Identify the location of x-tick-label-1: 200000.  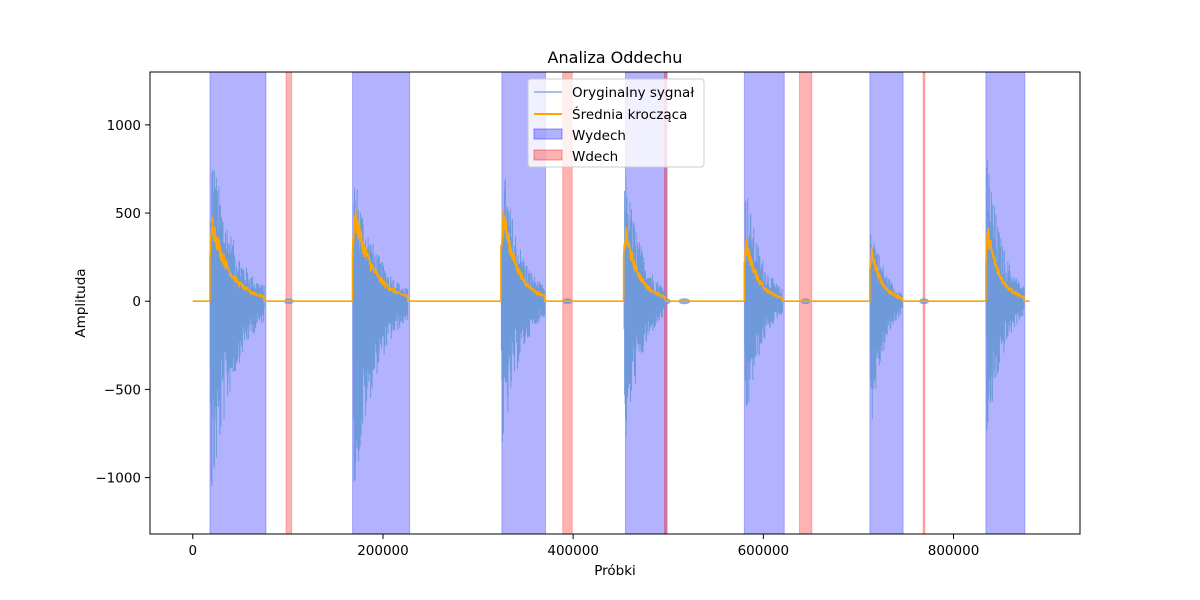
(383, 551).